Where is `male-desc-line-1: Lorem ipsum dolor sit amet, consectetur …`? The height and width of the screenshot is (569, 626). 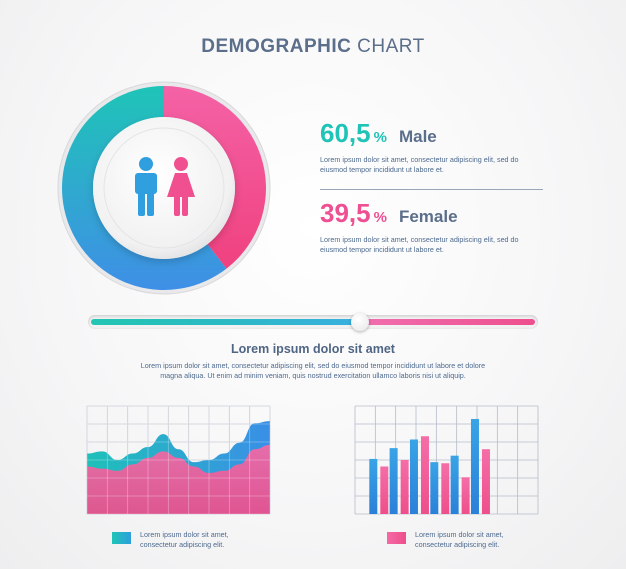
male-desc-line-1: Lorem ipsum dolor sit amet, consectetur … is located at coordinates (419, 159).